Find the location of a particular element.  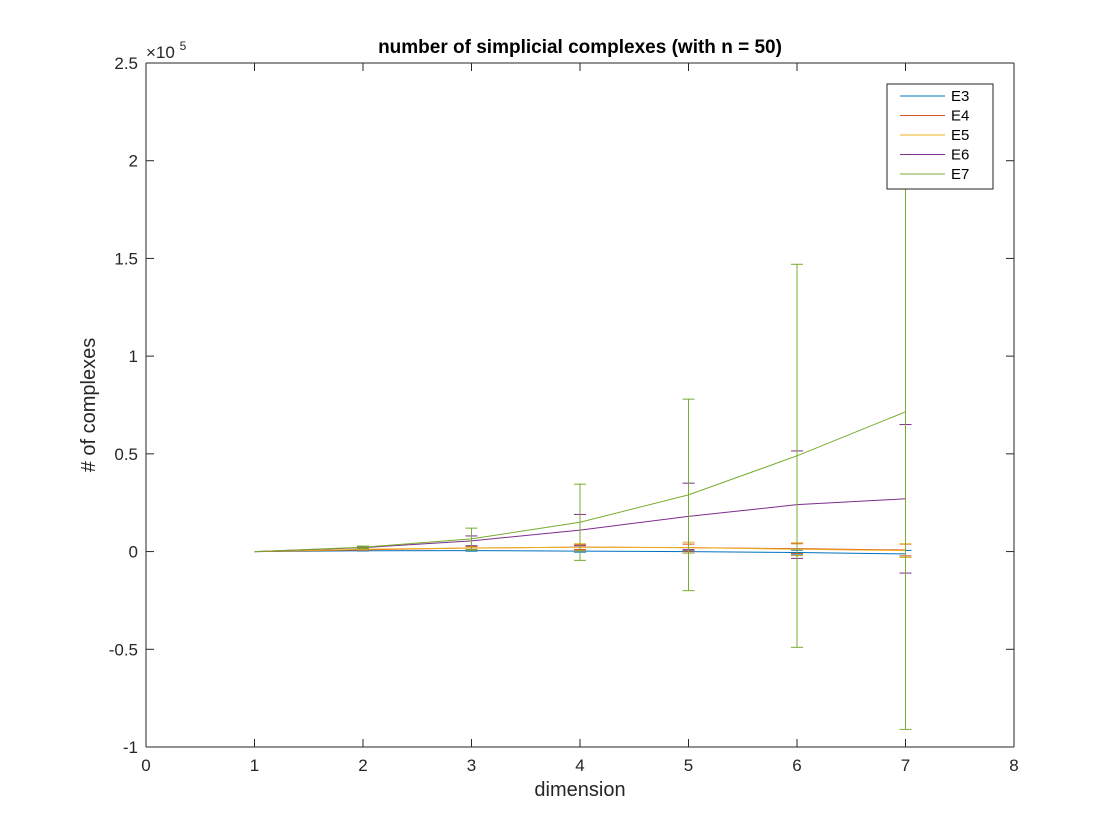

legend-label: E4 is located at coordinates (960, 116).